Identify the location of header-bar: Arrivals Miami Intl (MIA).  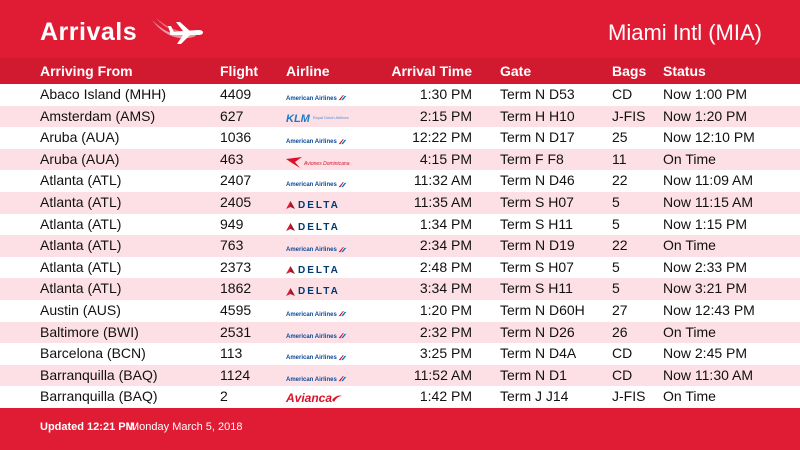
(400, 29).